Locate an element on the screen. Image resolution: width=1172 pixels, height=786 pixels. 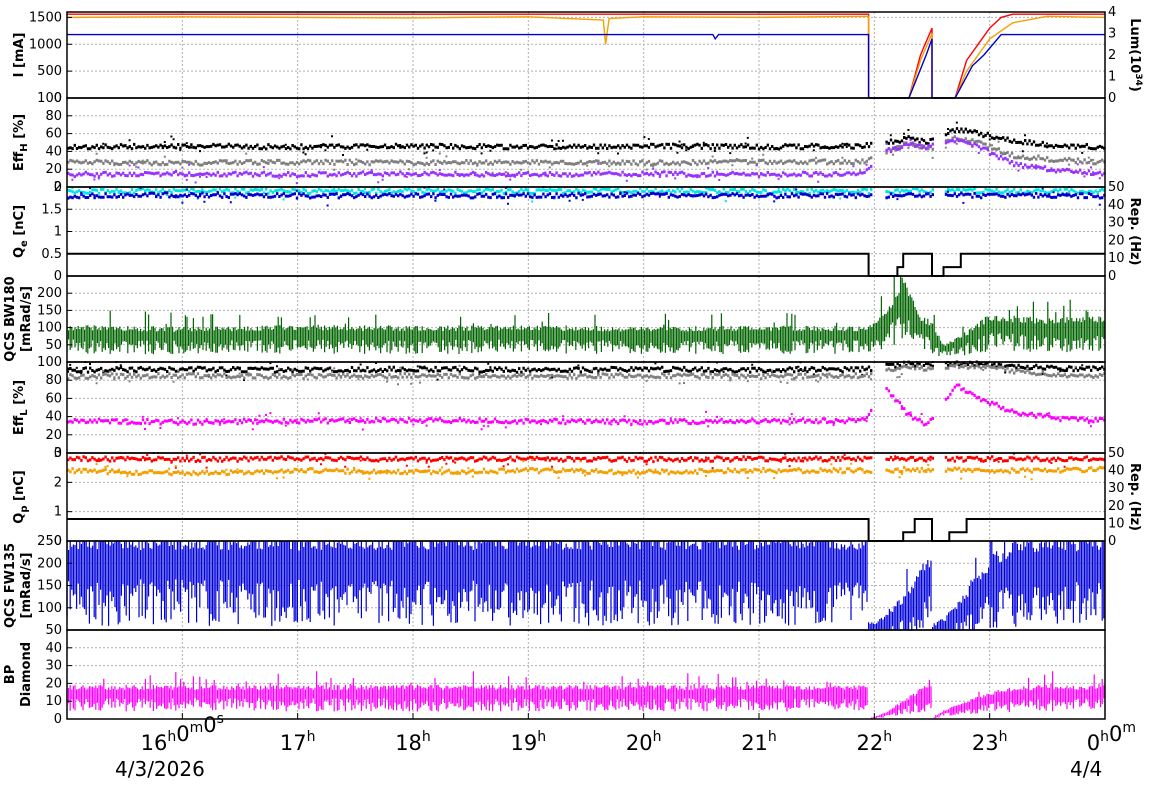
y2-tick-label: 3 is located at coordinates (1112, 34).